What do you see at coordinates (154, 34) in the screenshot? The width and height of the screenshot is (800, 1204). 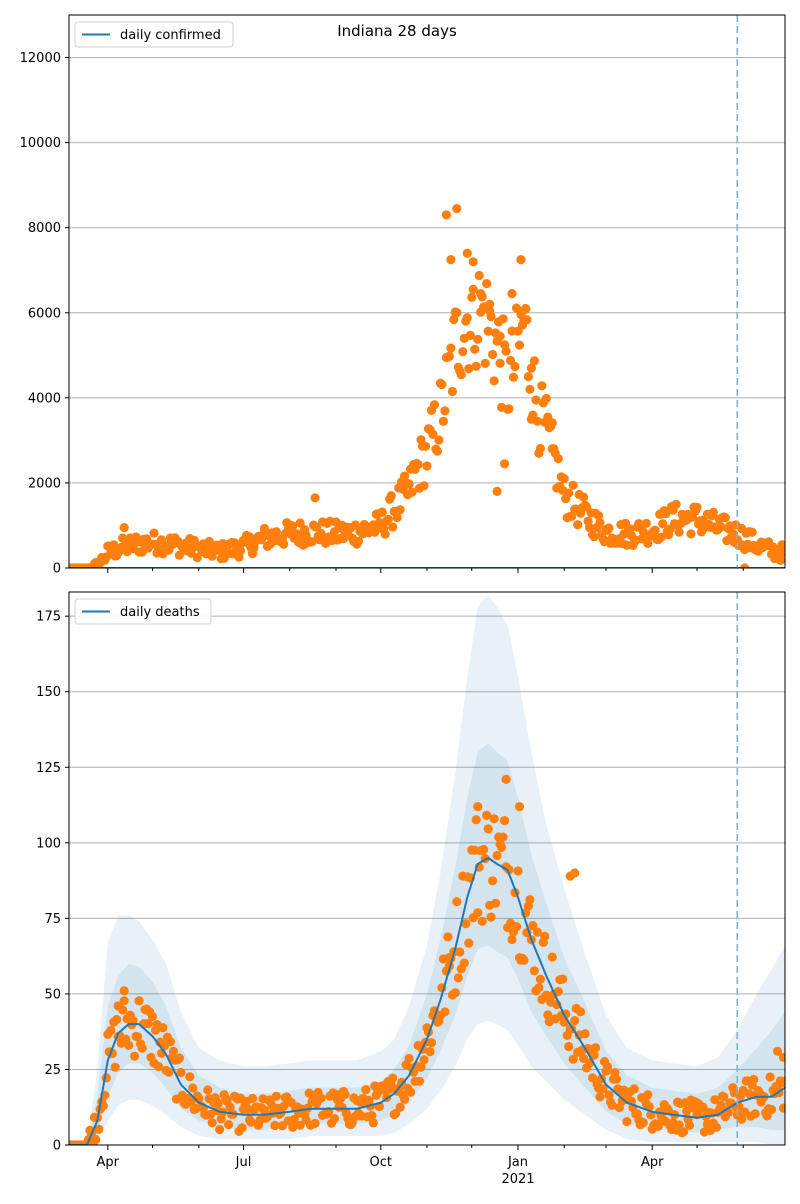 I see `legend: daily confirmed` at bounding box center [154, 34].